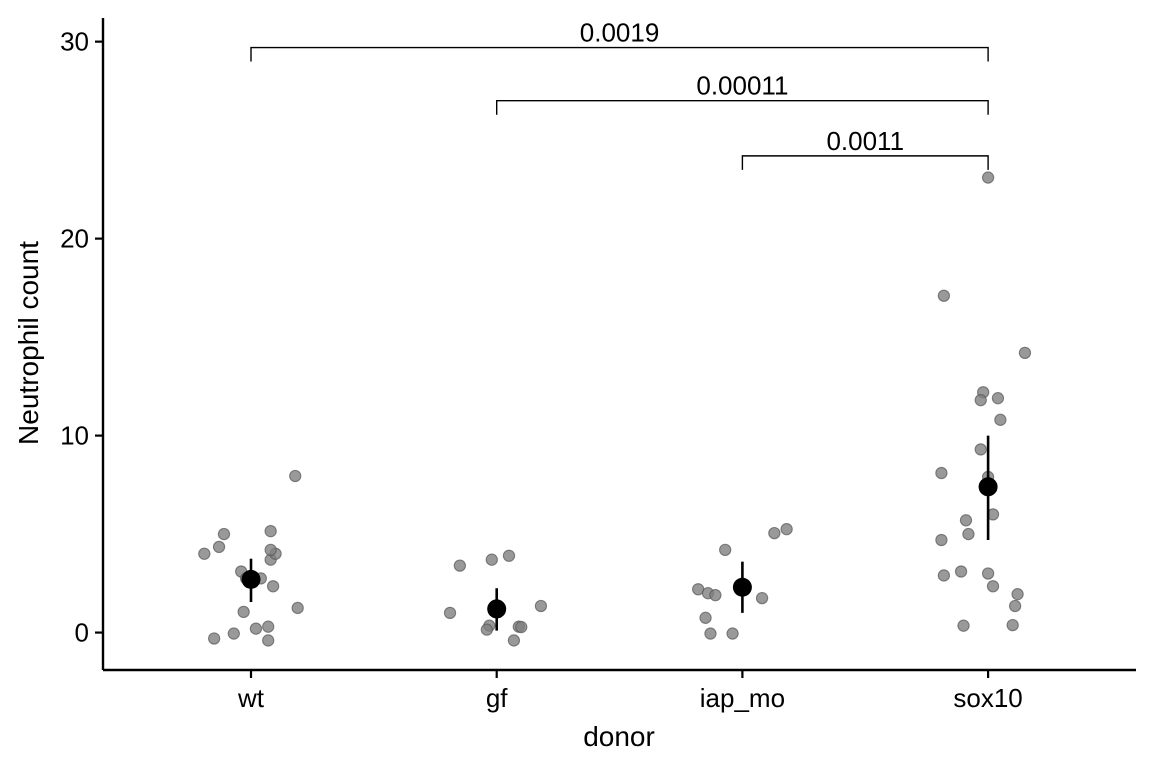 This screenshot has width=1152, height=768. What do you see at coordinates (74, 239) in the screenshot?
I see `y-tick-label: 20` at bounding box center [74, 239].